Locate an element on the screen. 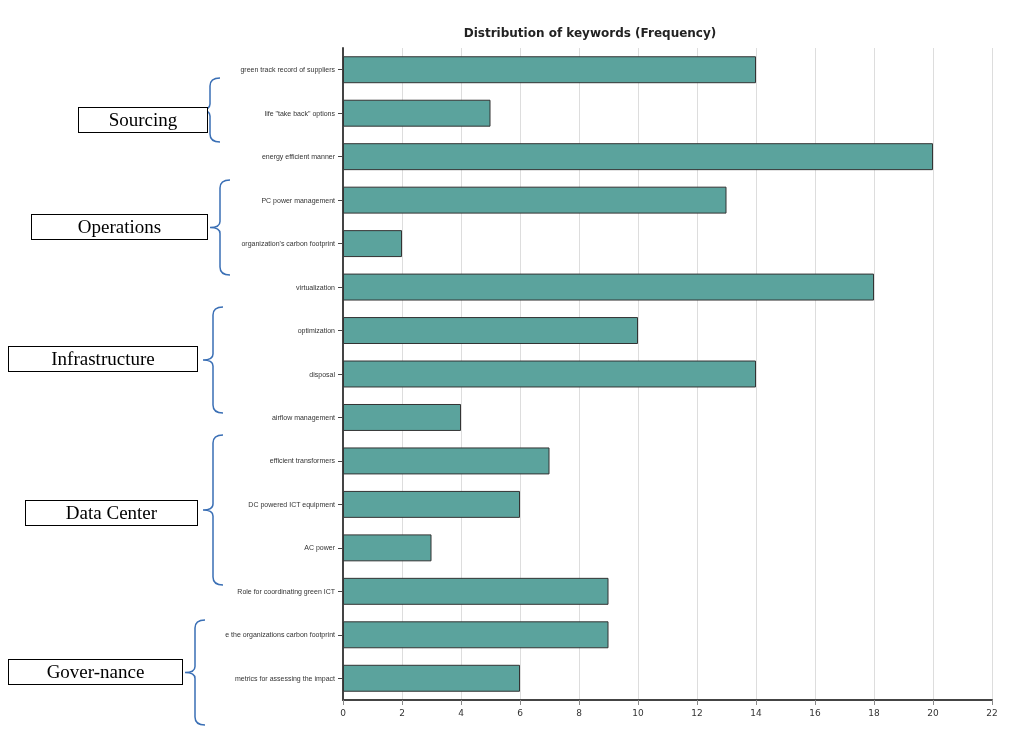 The width and height of the screenshot is (1009, 729). text: Operations is located at coordinates (119, 227).